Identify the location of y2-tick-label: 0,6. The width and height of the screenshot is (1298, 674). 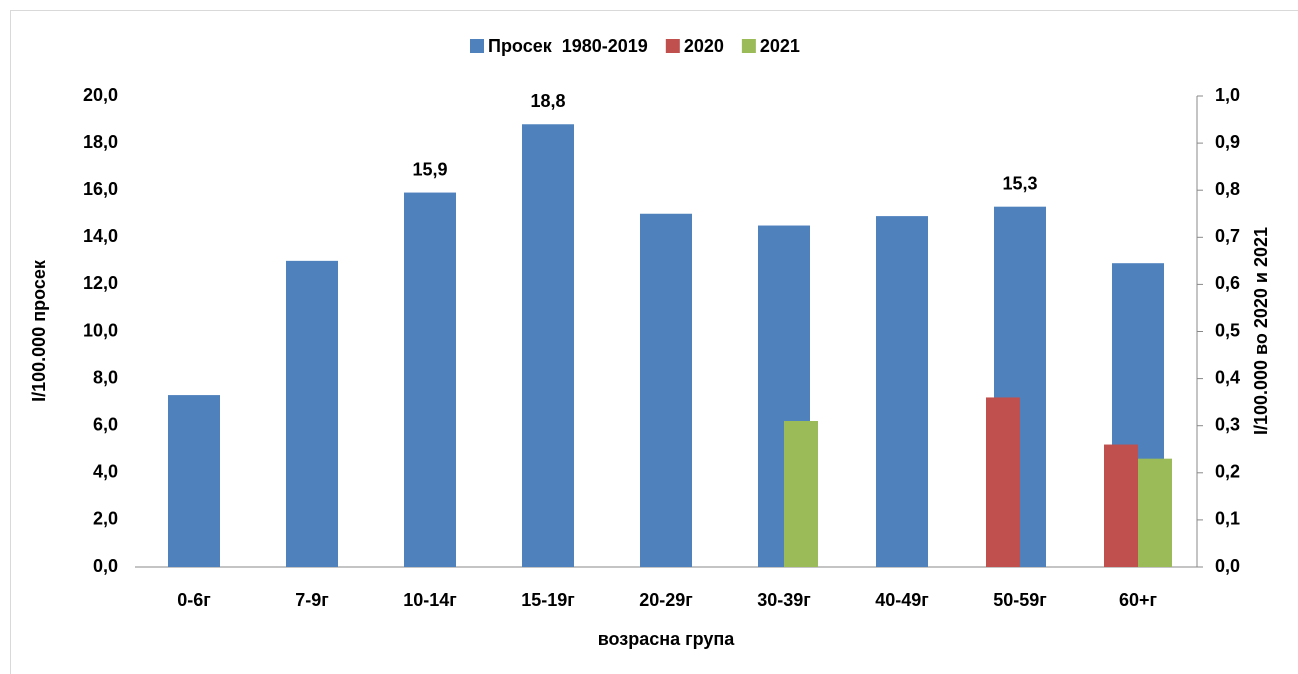
(1227, 283).